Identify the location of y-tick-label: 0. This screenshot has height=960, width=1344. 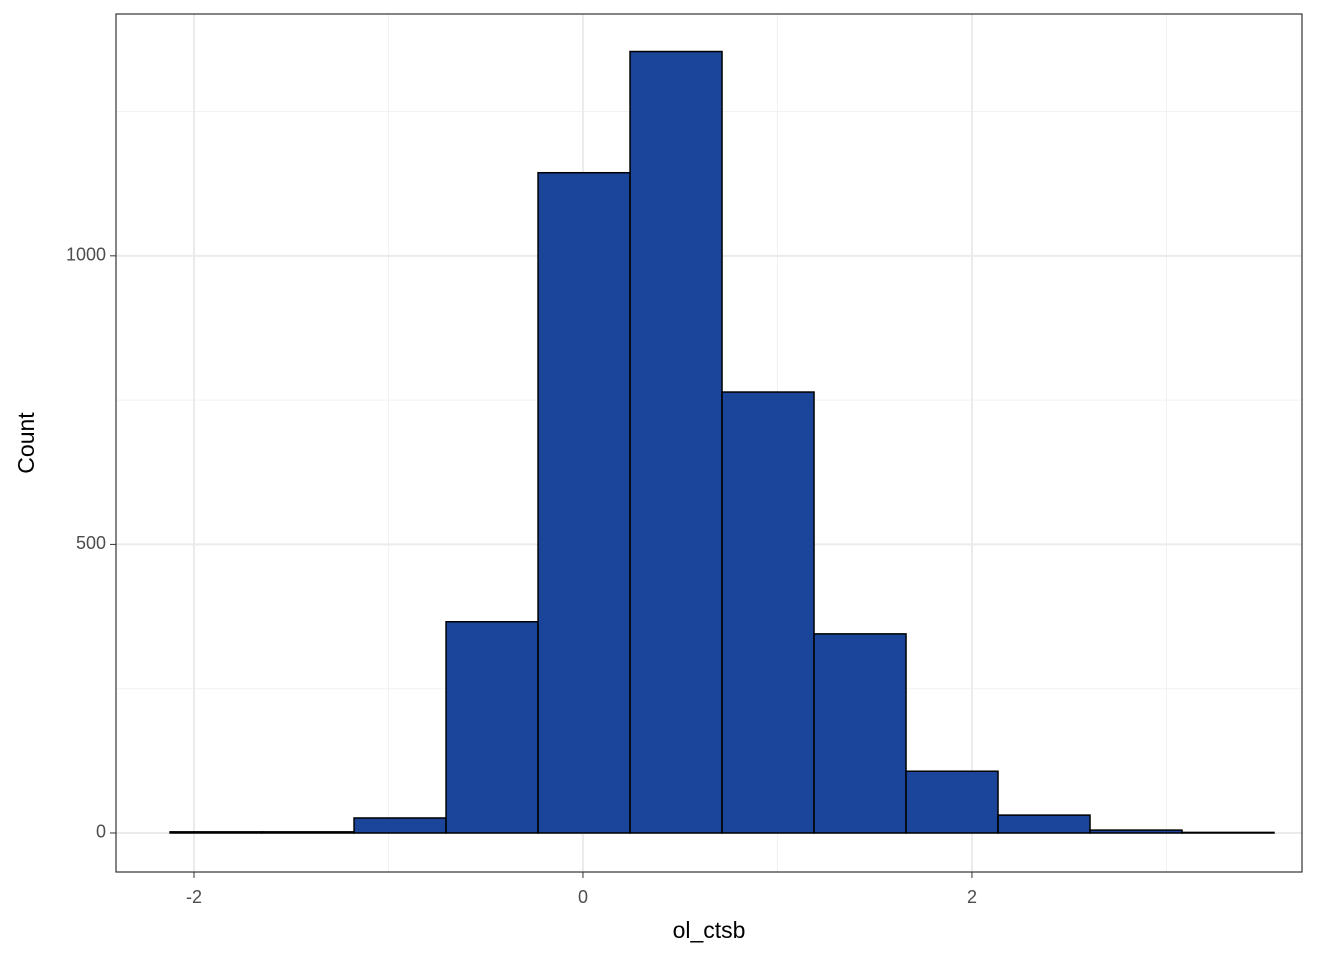
(101, 832).